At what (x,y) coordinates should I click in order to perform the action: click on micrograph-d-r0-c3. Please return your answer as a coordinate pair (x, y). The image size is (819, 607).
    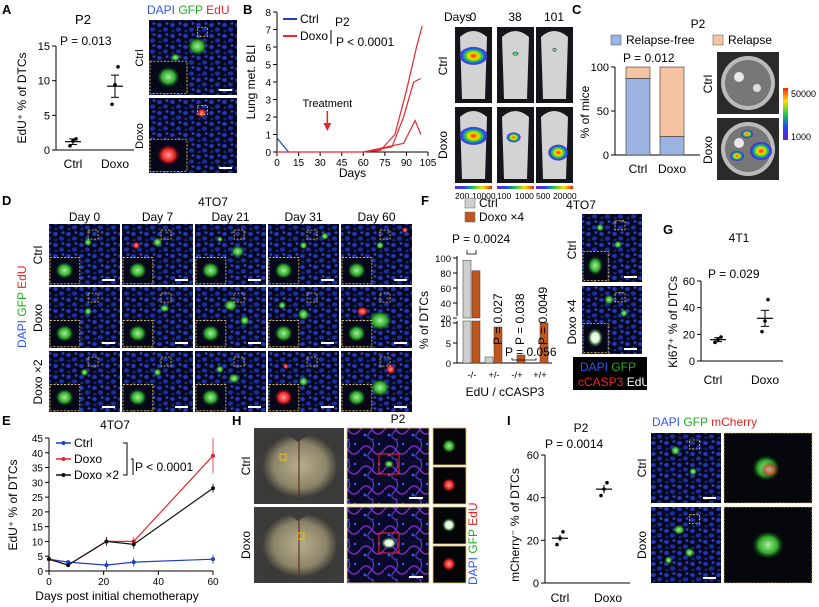
    Looking at the image, I should click on (303, 254).